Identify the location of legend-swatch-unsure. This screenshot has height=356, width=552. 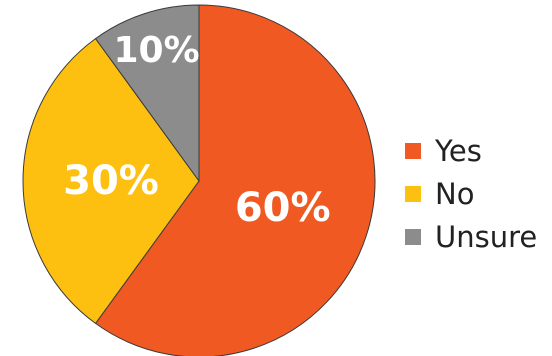
(413, 237).